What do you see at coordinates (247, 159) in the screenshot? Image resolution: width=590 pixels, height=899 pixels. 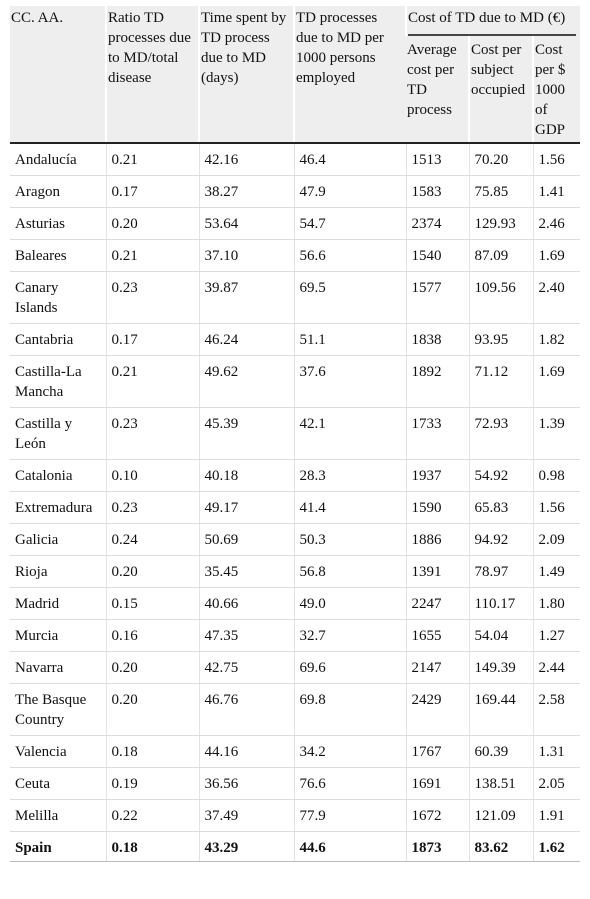 I see `cell-time-spent: 42.16` at bounding box center [247, 159].